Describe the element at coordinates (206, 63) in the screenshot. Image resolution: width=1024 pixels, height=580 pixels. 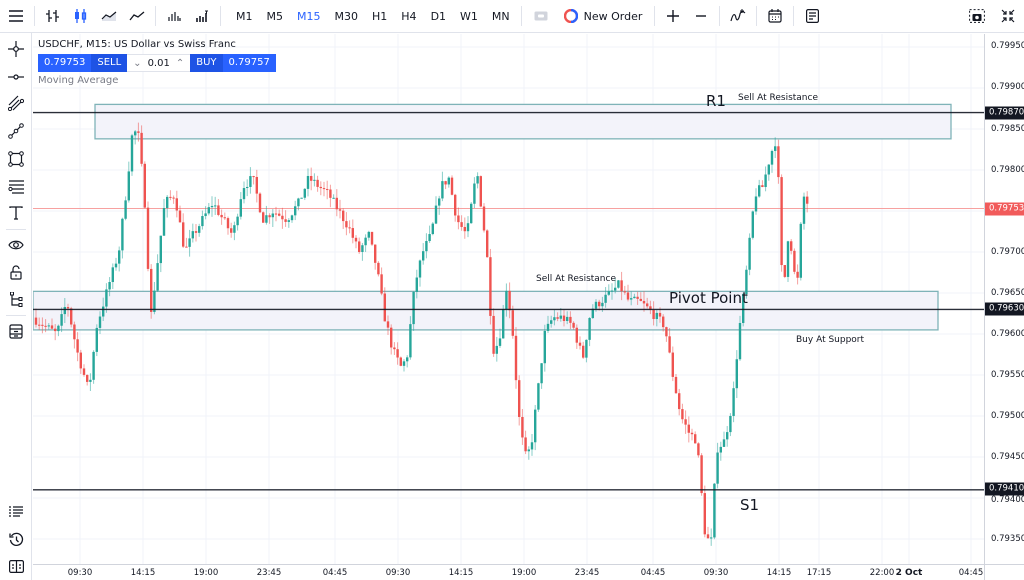
I see `buy-button: BUY` at that location.